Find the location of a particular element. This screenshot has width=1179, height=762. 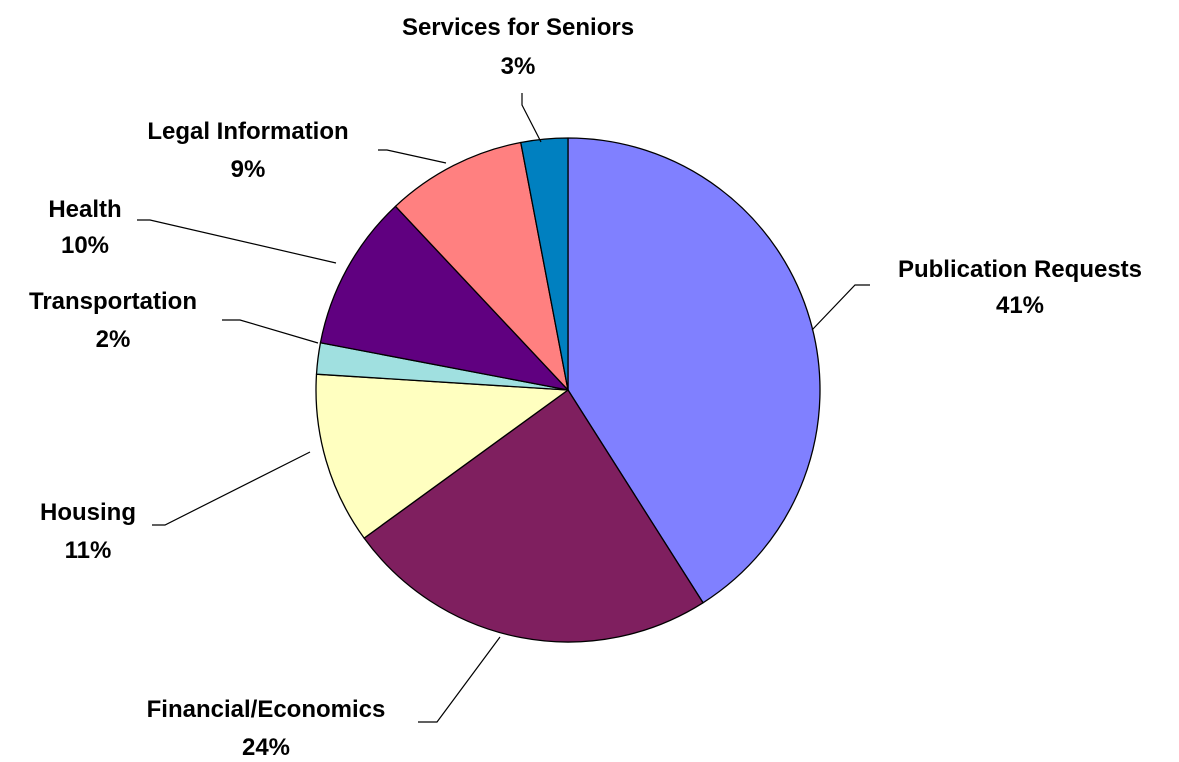

leader-line-services-for-seniors is located at coordinates (531, 118).